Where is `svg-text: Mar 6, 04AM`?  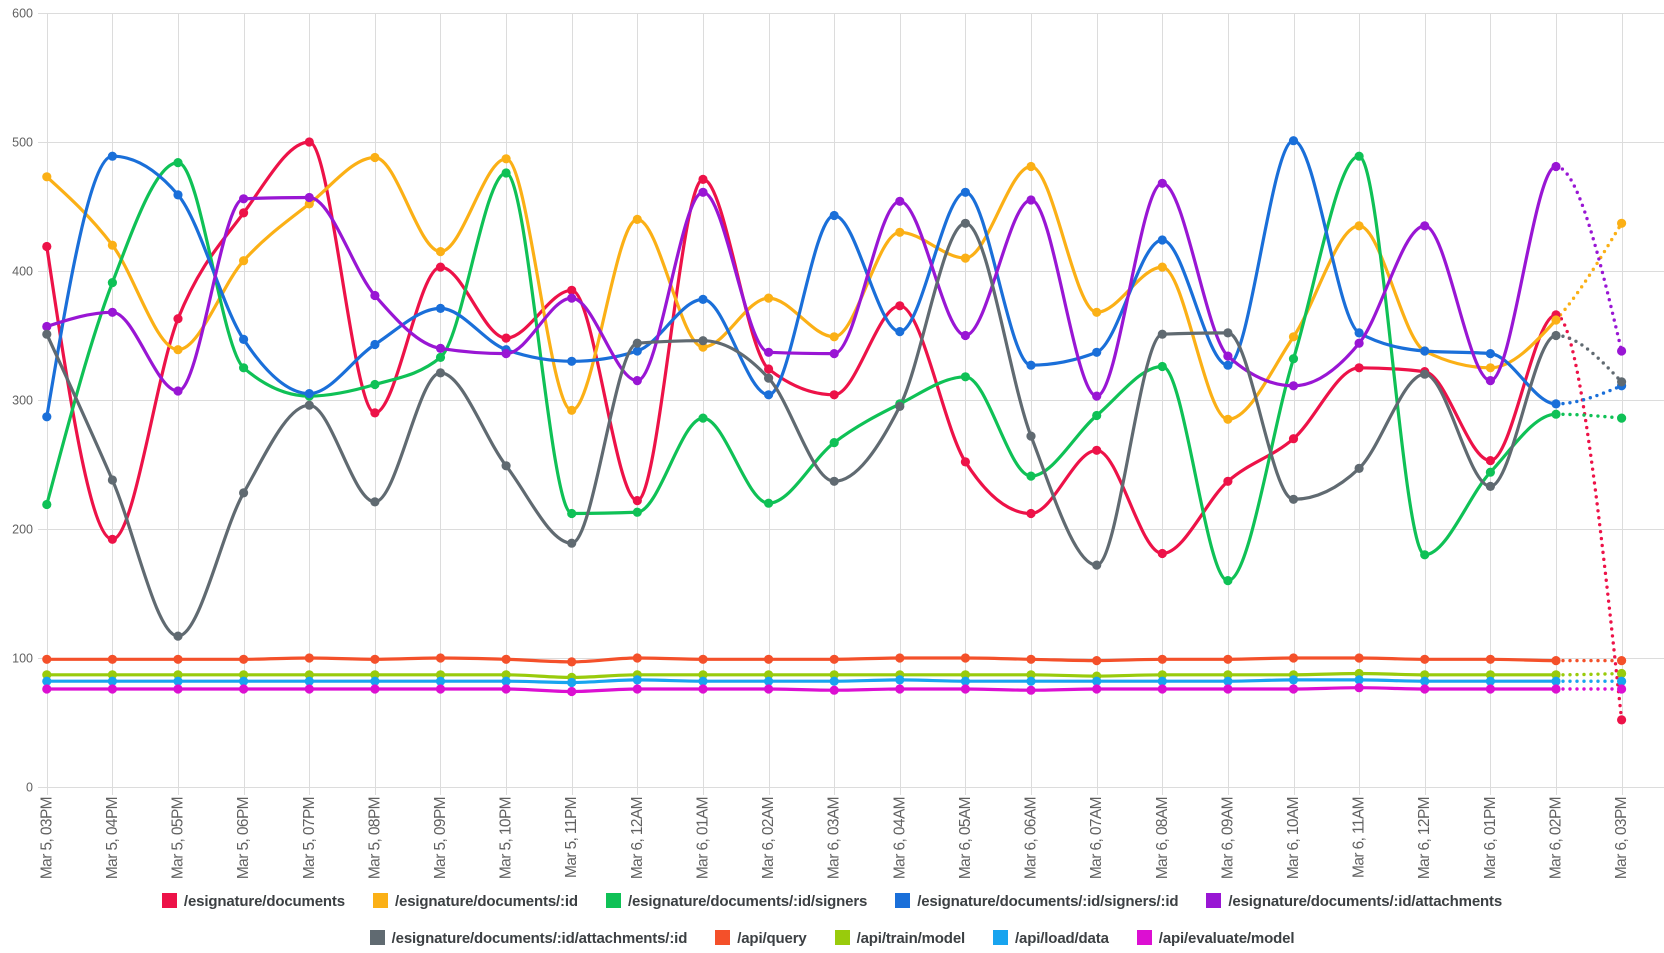
svg-text: Mar 6, 04AM is located at coordinates (899, 838).